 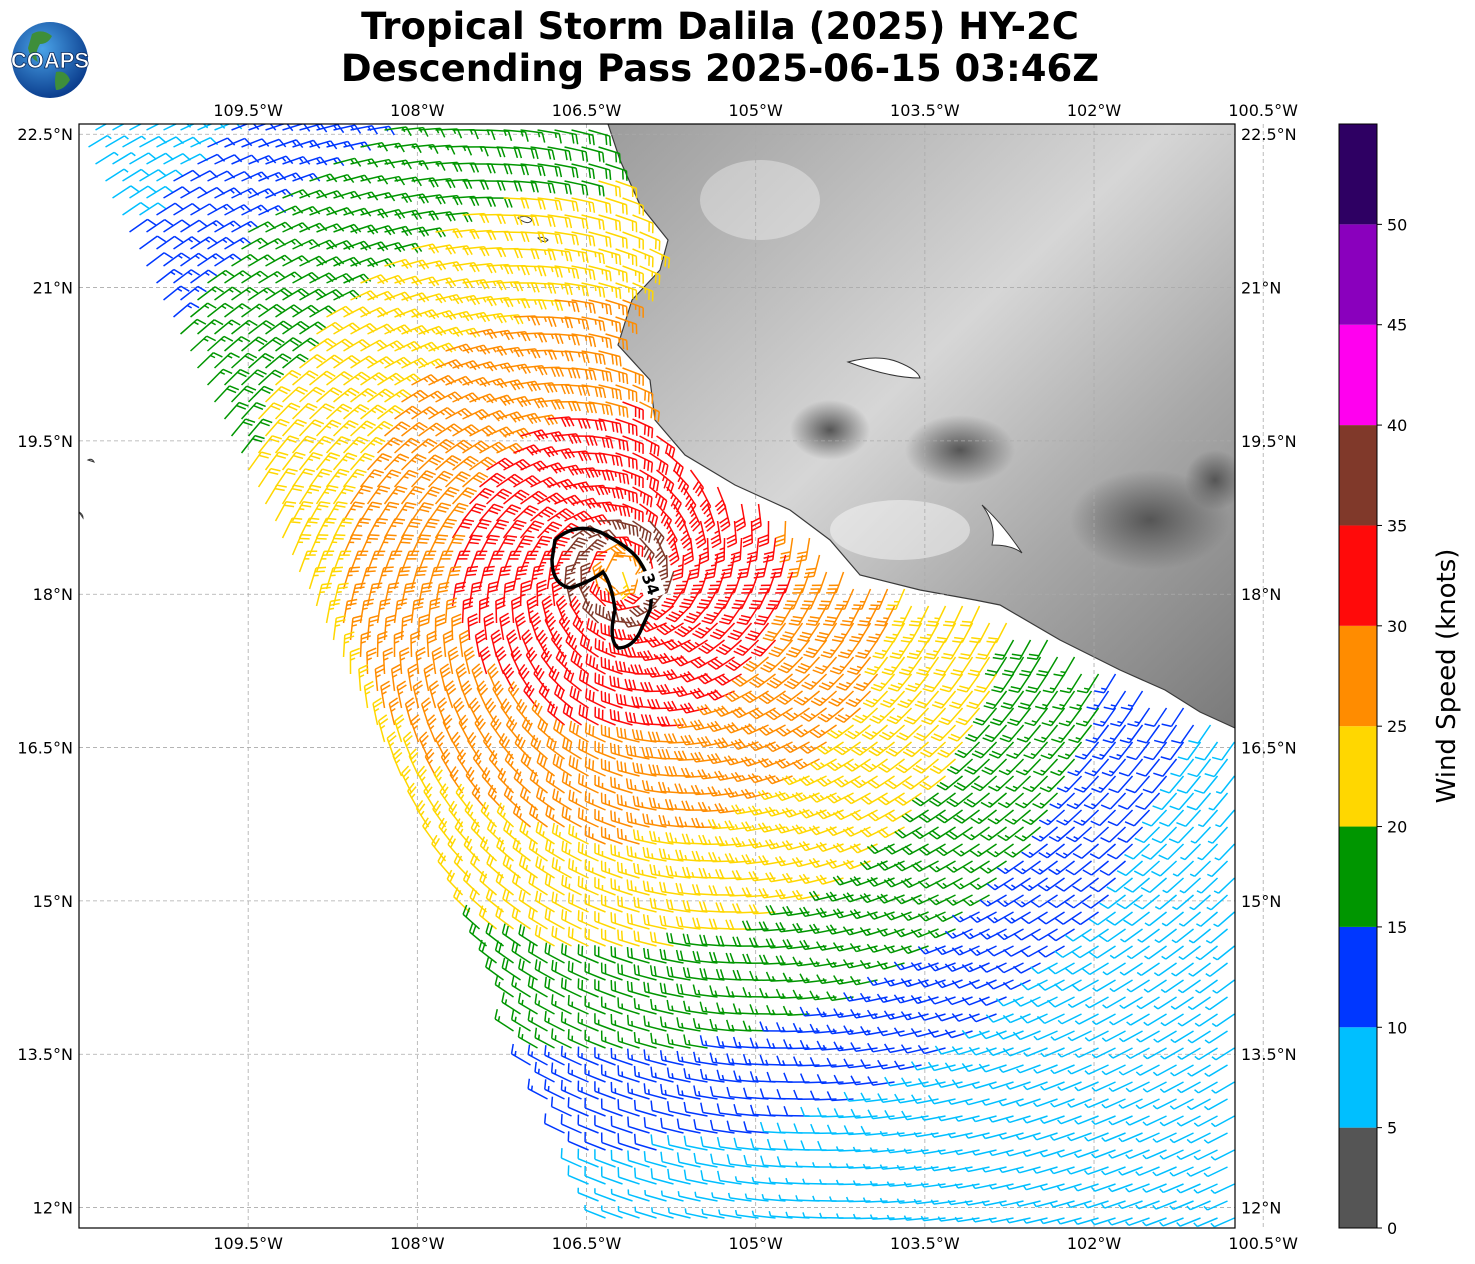 I want to click on colorbar-tick-label: 45, so click(x=1397, y=325).